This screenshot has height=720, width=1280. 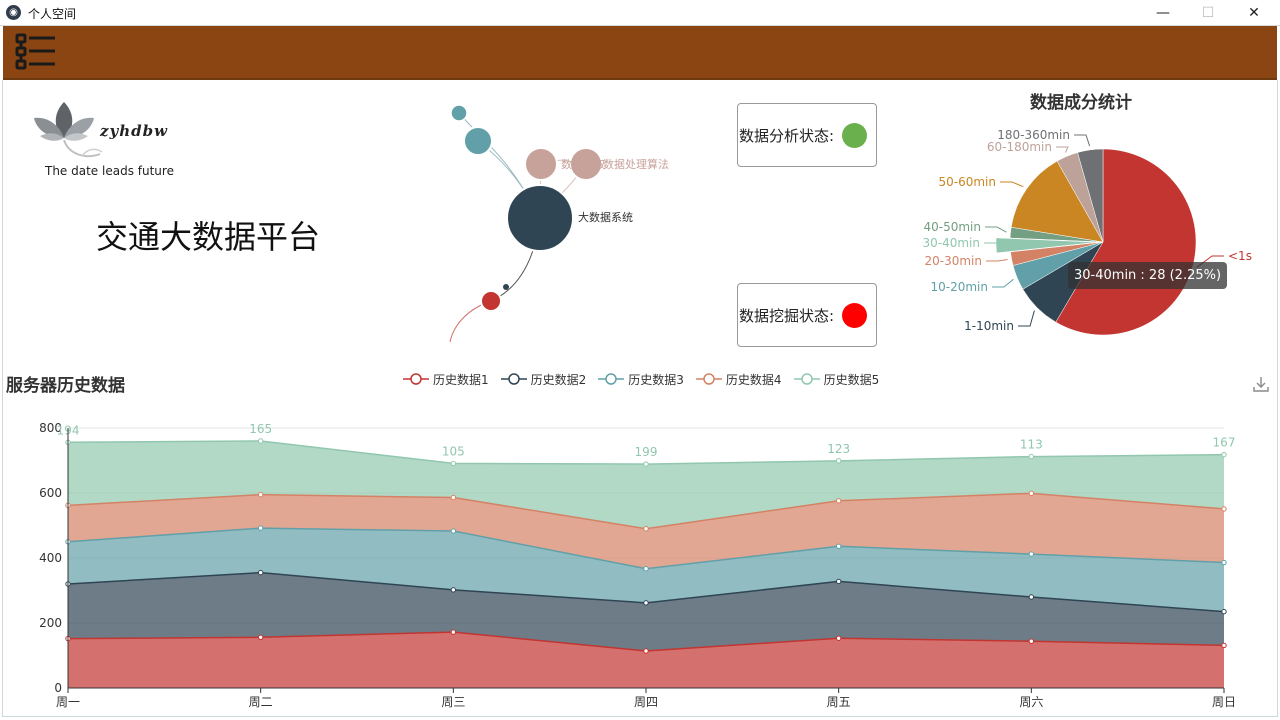 I want to click on graph-node-teal-small, so click(x=459, y=113).